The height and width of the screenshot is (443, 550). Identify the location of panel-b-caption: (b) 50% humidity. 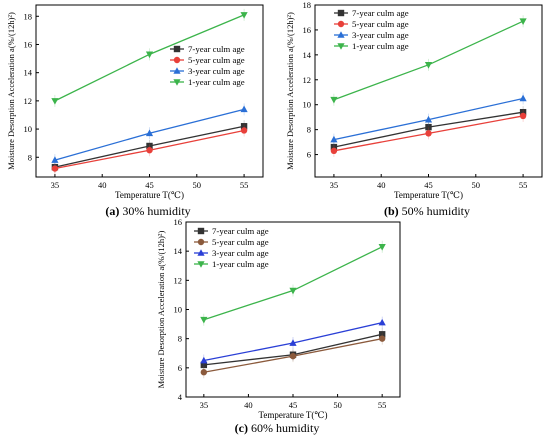
(427, 211).